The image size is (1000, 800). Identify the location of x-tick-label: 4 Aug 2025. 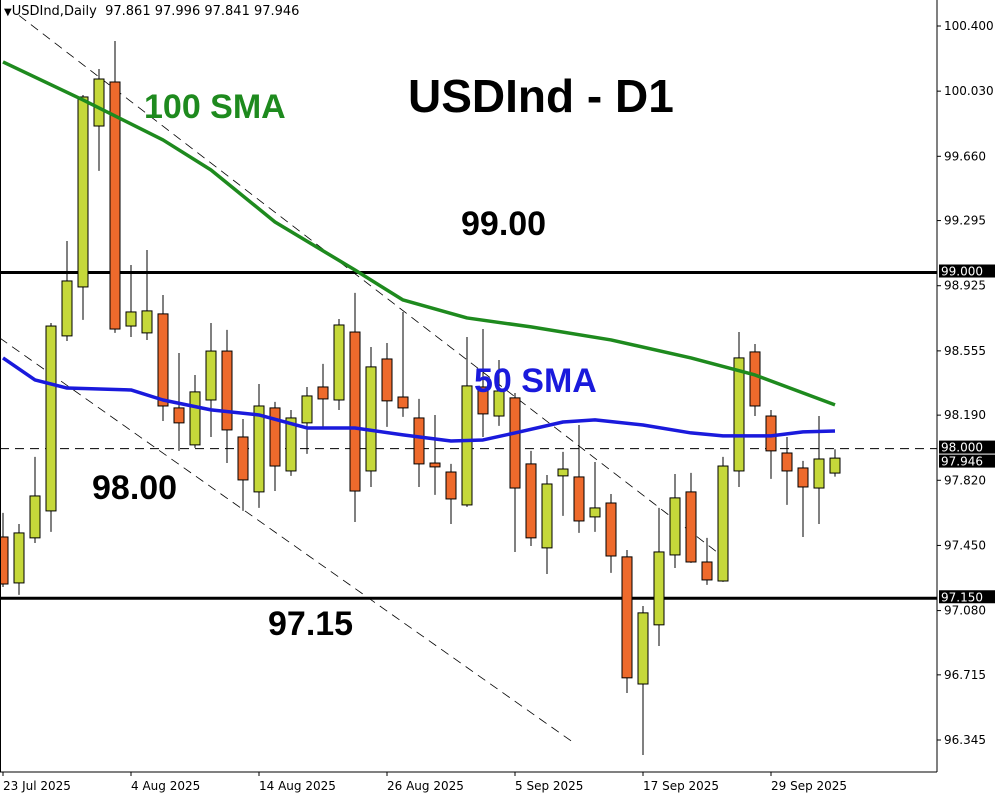
(165, 786).